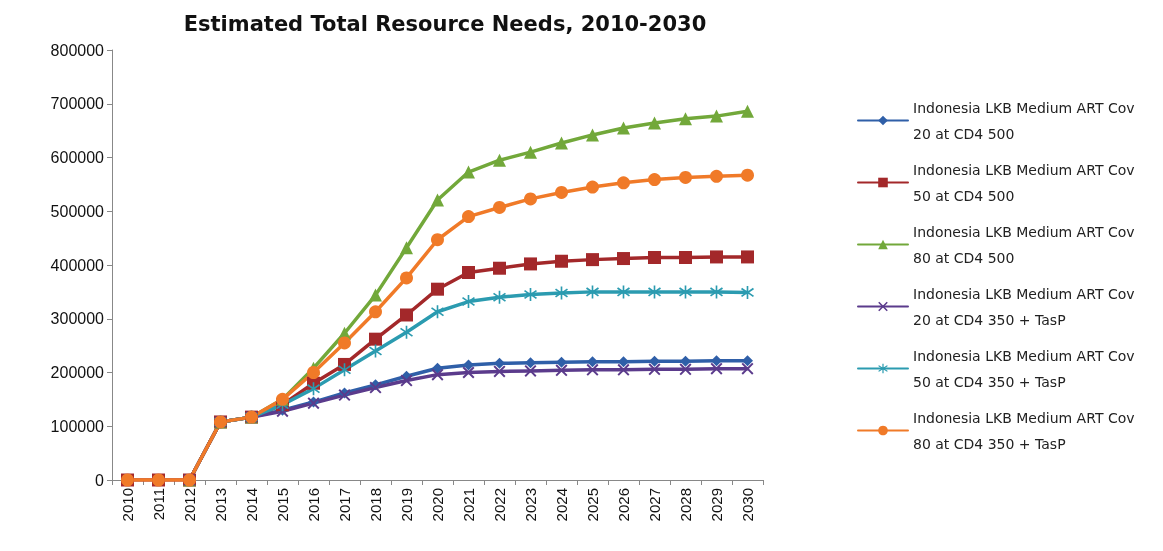  I want to click on legend-label: Indonesia LKB Medium ART Cov 50 at CD4 500, so click(1026, 182).